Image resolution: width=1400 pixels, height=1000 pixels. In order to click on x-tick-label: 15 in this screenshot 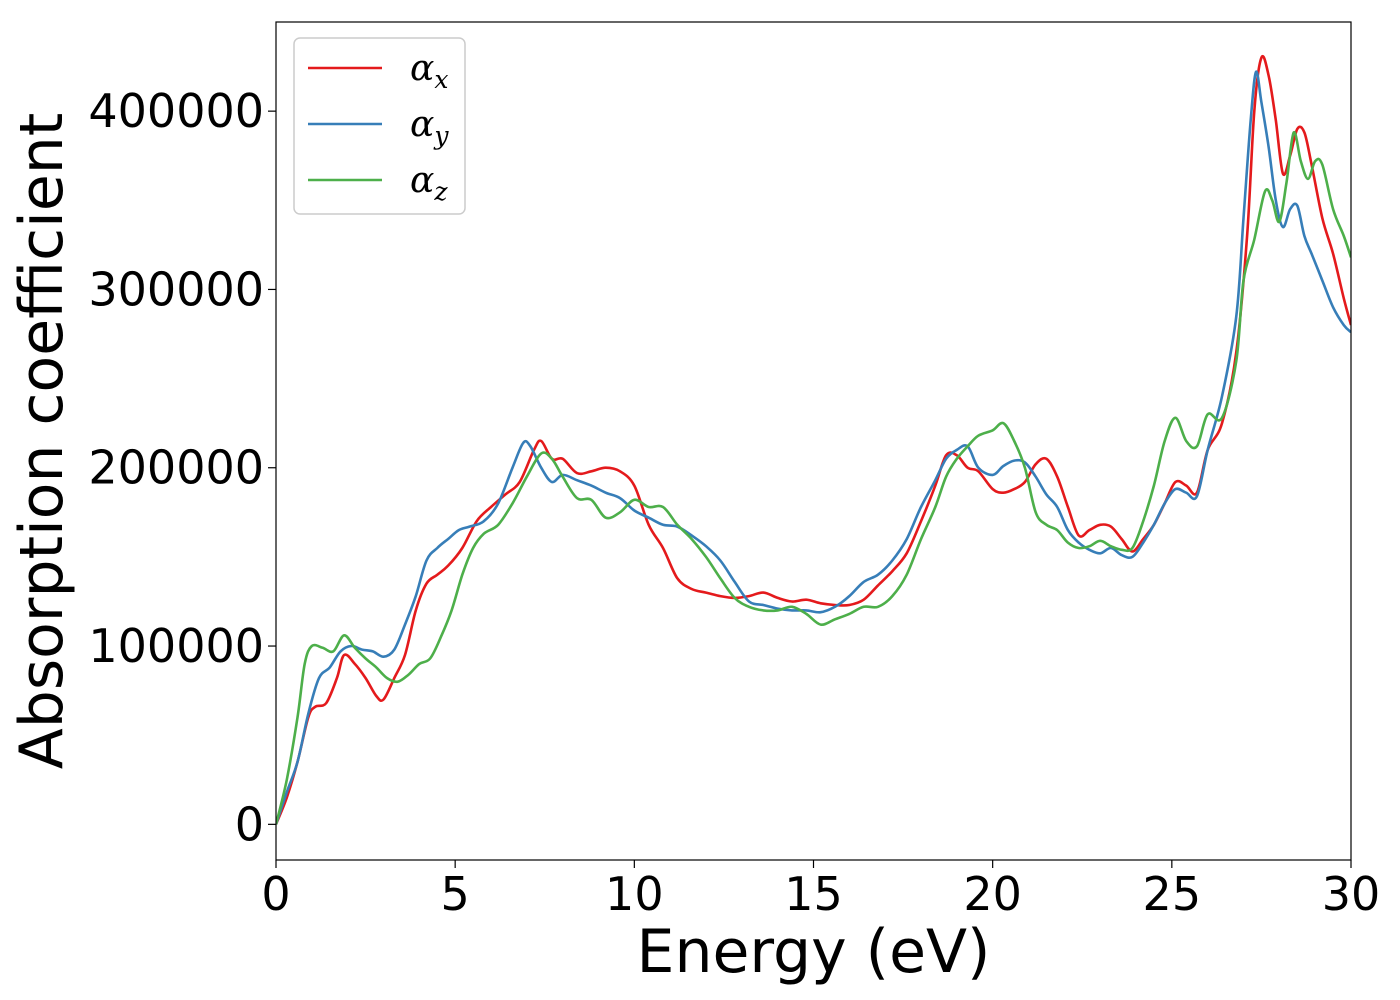, I will do `click(813, 894)`.